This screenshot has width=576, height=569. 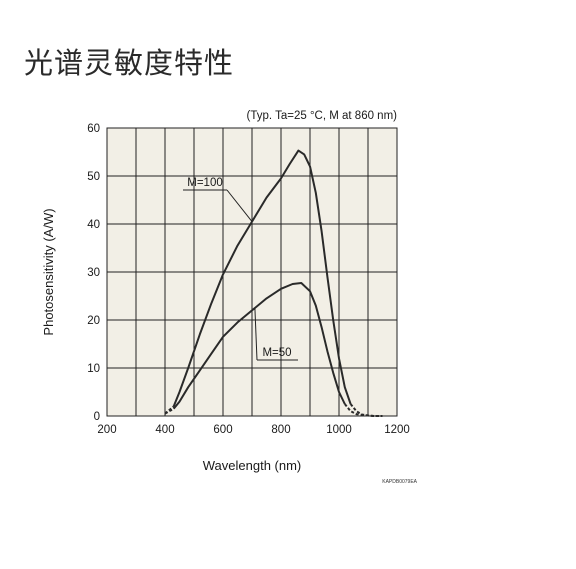 I want to click on x-tick-label: 200, so click(x=106, y=430).